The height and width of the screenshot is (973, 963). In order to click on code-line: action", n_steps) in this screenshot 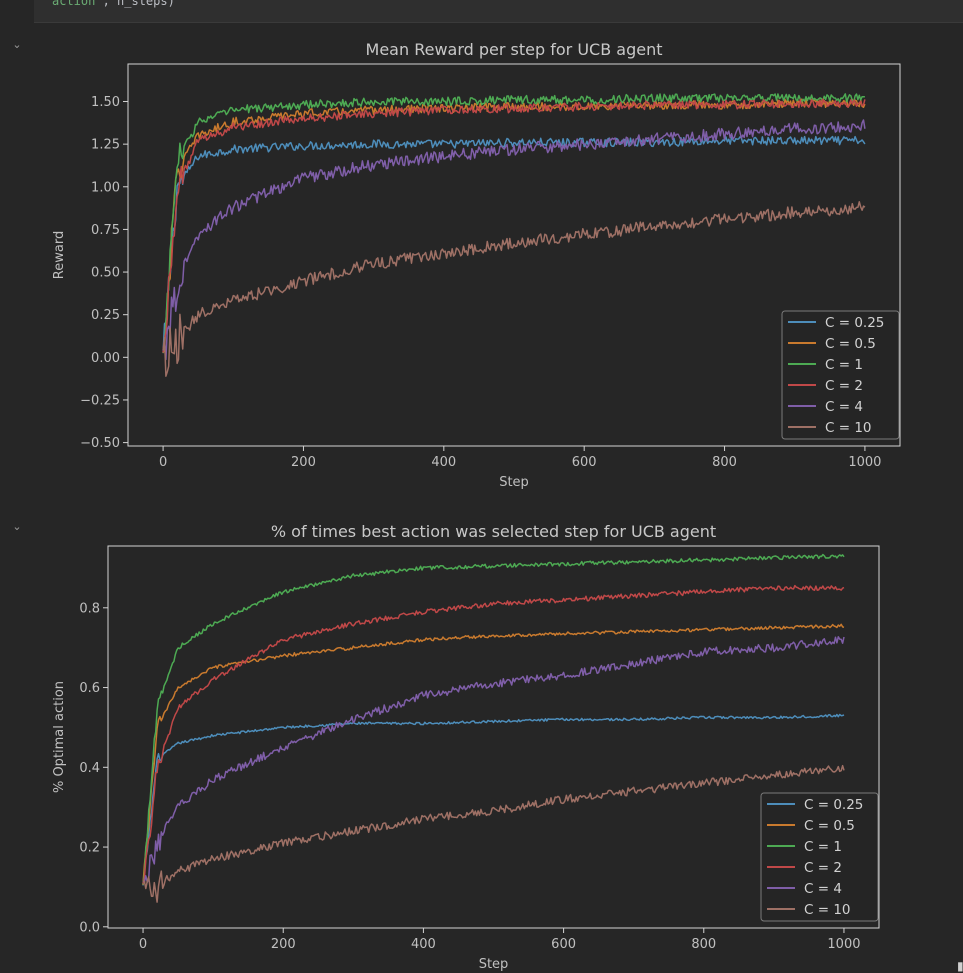, I will do `click(113, 3)`.